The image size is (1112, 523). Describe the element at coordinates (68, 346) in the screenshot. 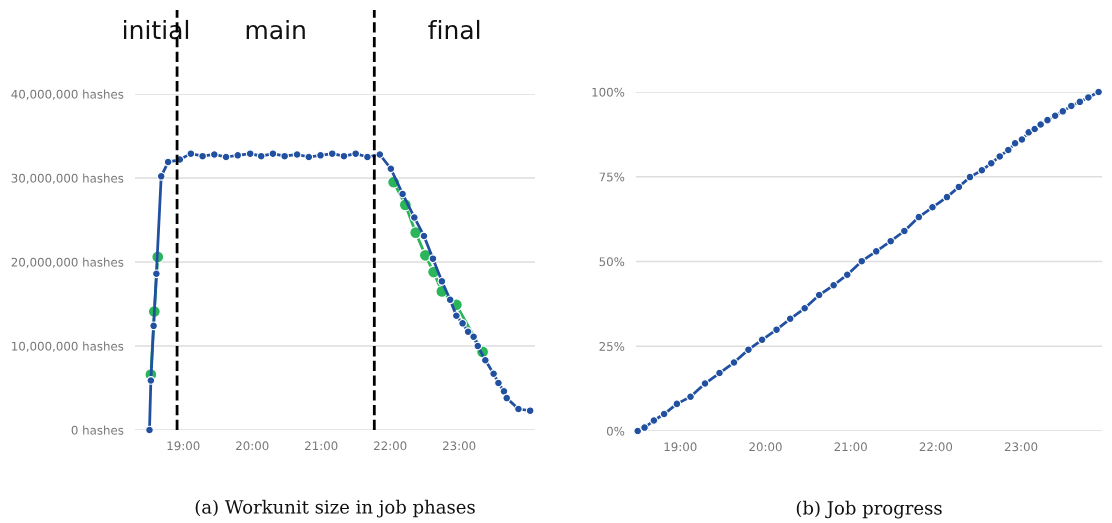

I see `y-tick-label: 10,000,000 hashes` at that location.